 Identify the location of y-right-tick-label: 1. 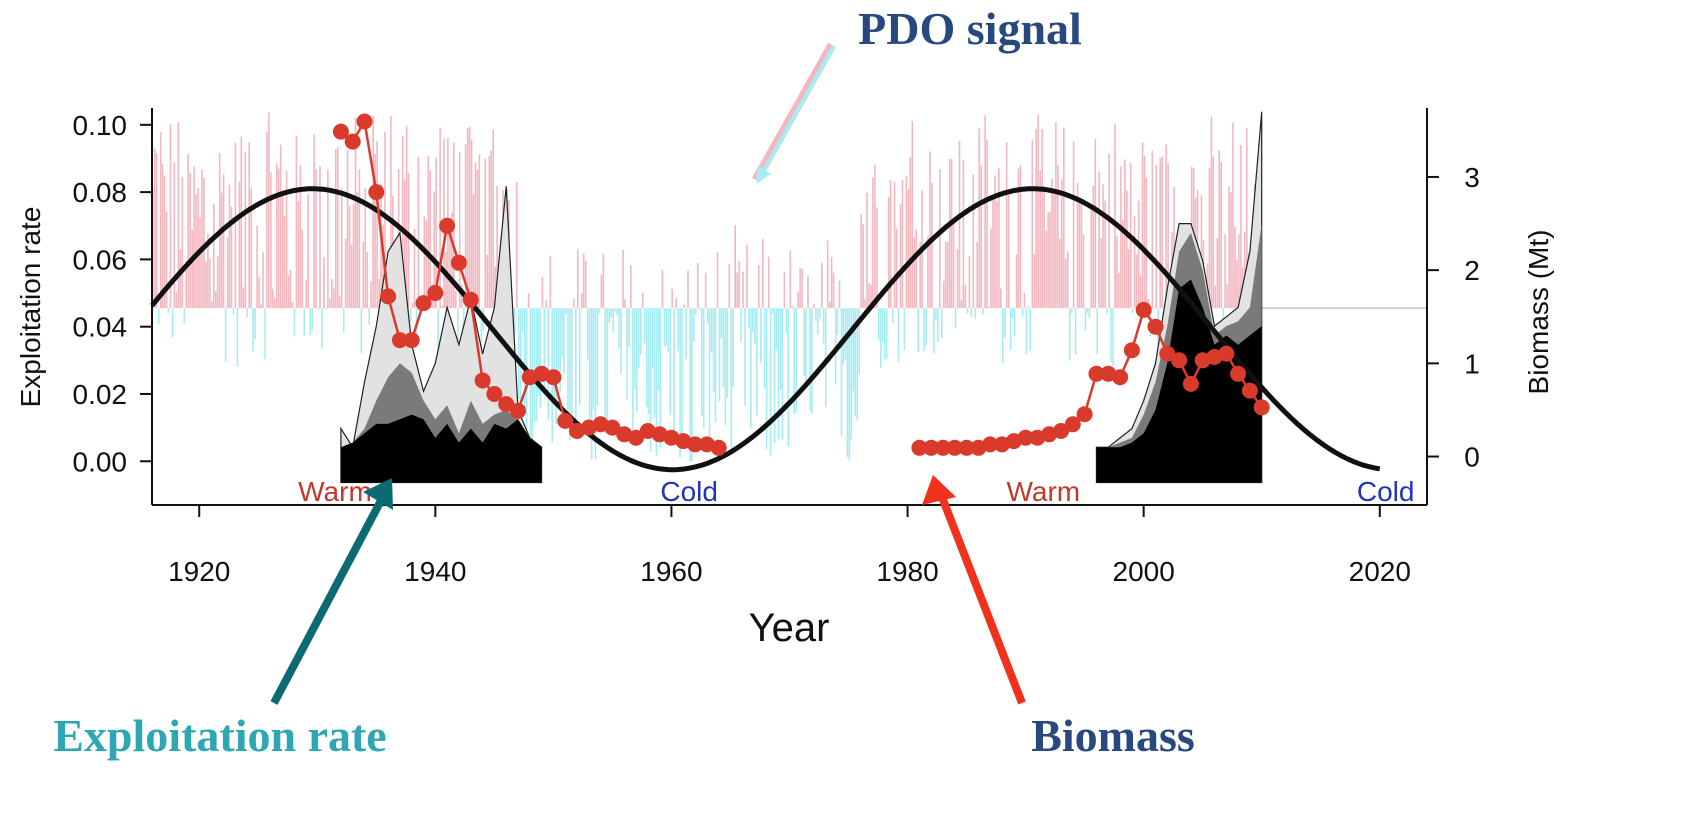
(1472, 363).